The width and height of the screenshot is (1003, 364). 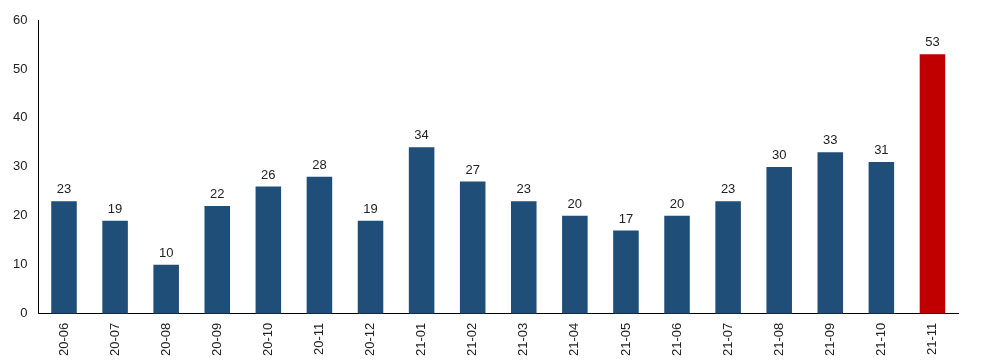 What do you see at coordinates (932, 42) in the screenshot?
I see `data-label: 53` at bounding box center [932, 42].